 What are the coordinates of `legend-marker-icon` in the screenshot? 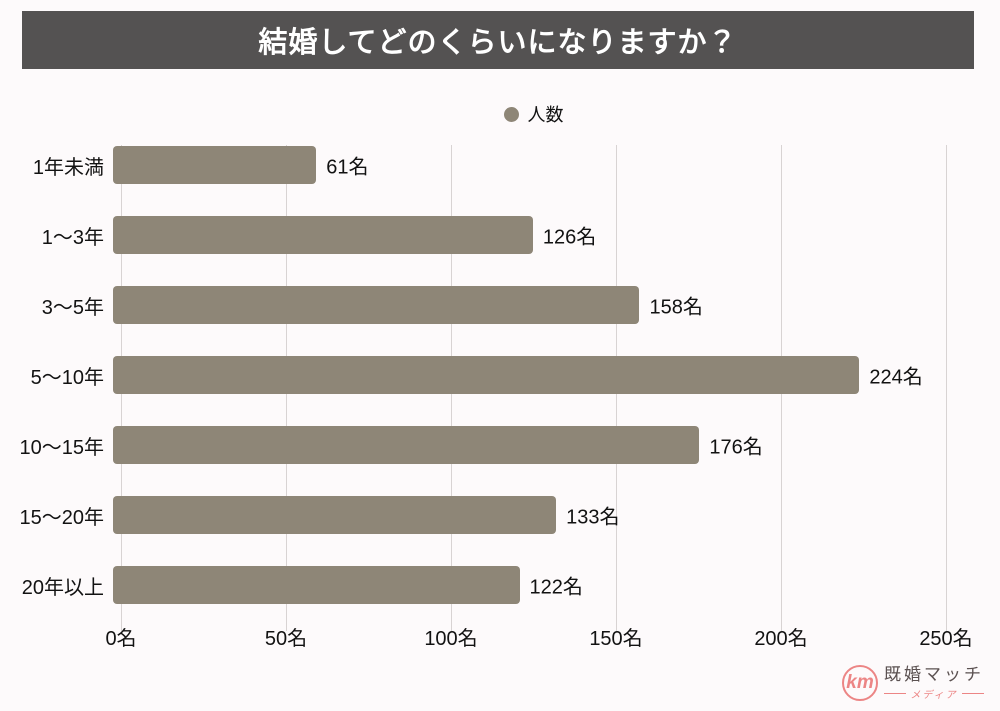 It's located at (511, 114).